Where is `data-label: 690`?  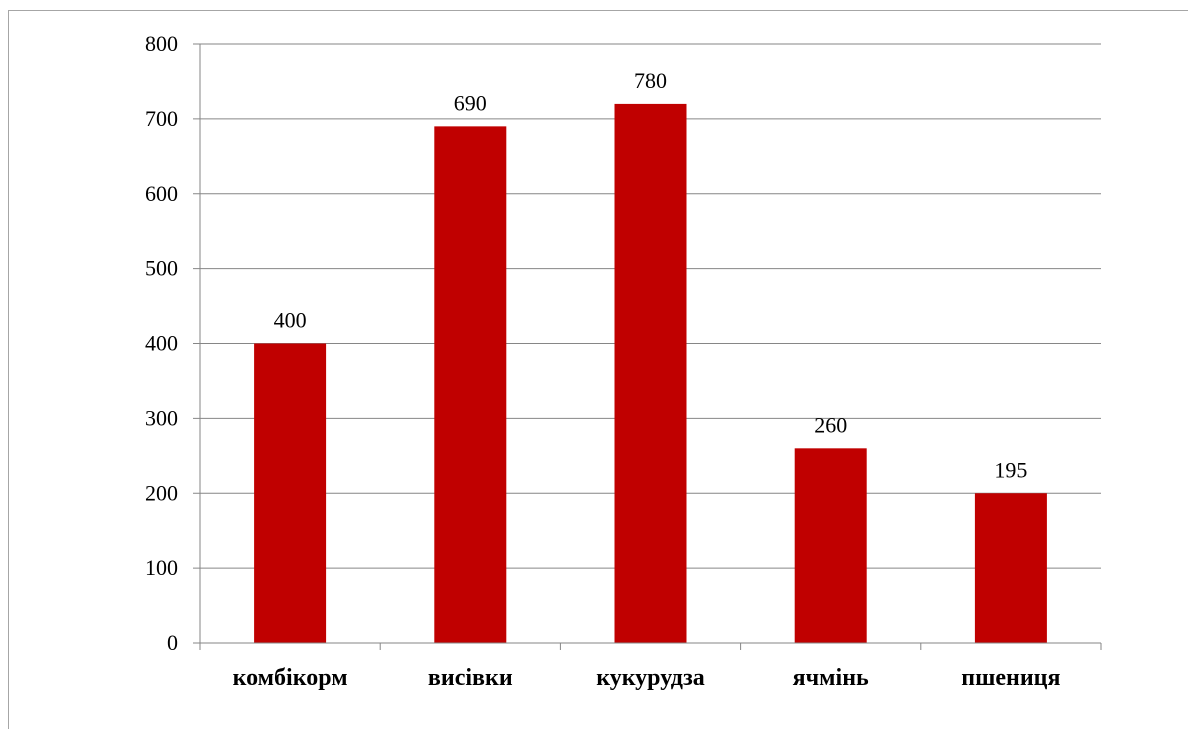
data-label: 690 is located at coordinates (470, 102).